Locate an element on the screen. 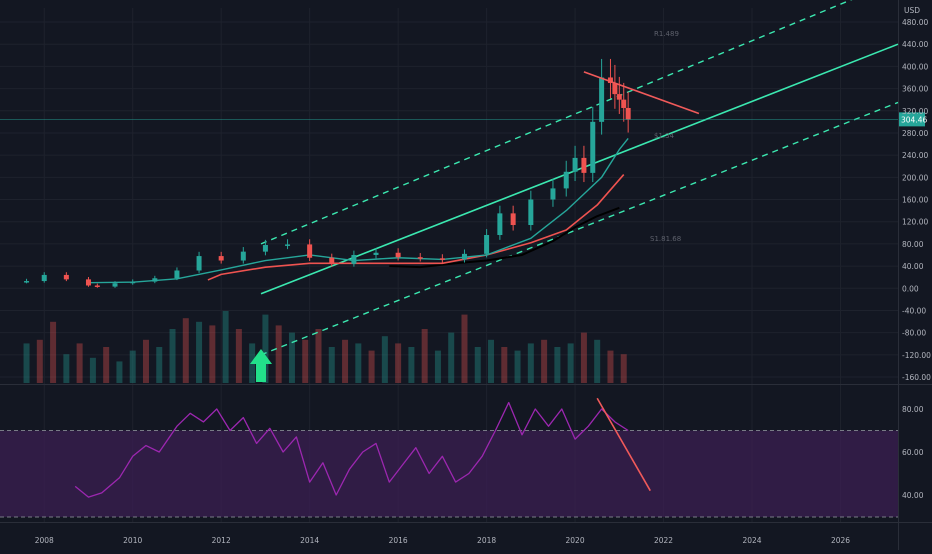 This screenshot has height=554, width=932. price-tick-label: 440.00 is located at coordinates (915, 44).